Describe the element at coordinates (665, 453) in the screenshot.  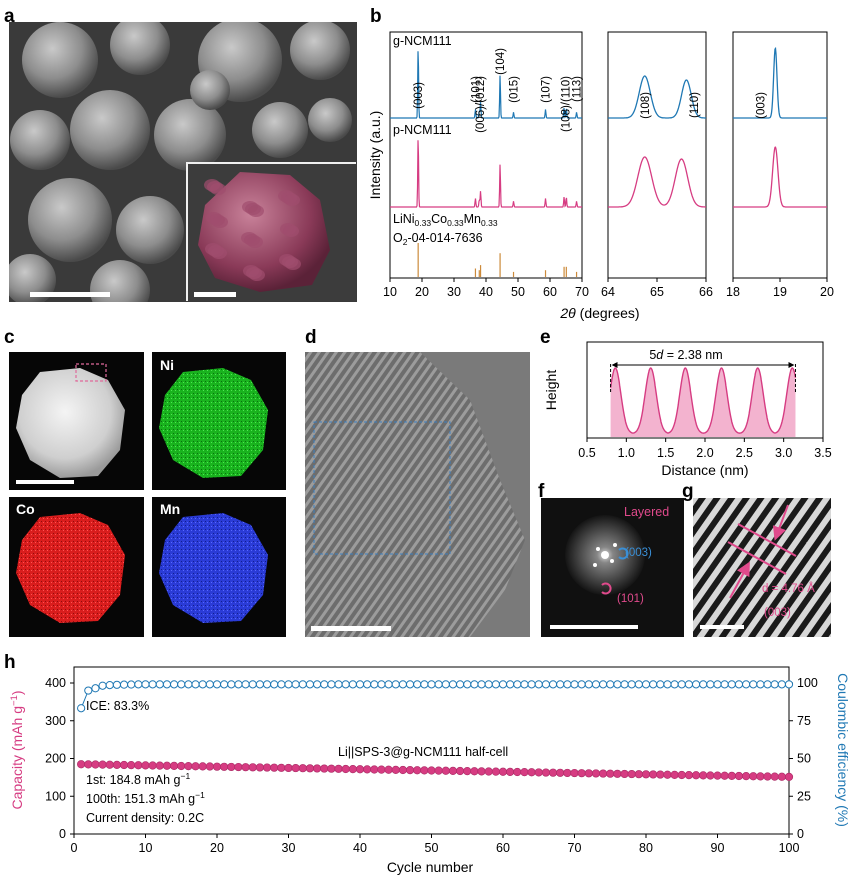
I see `profile-tick-label: 1.5` at that location.